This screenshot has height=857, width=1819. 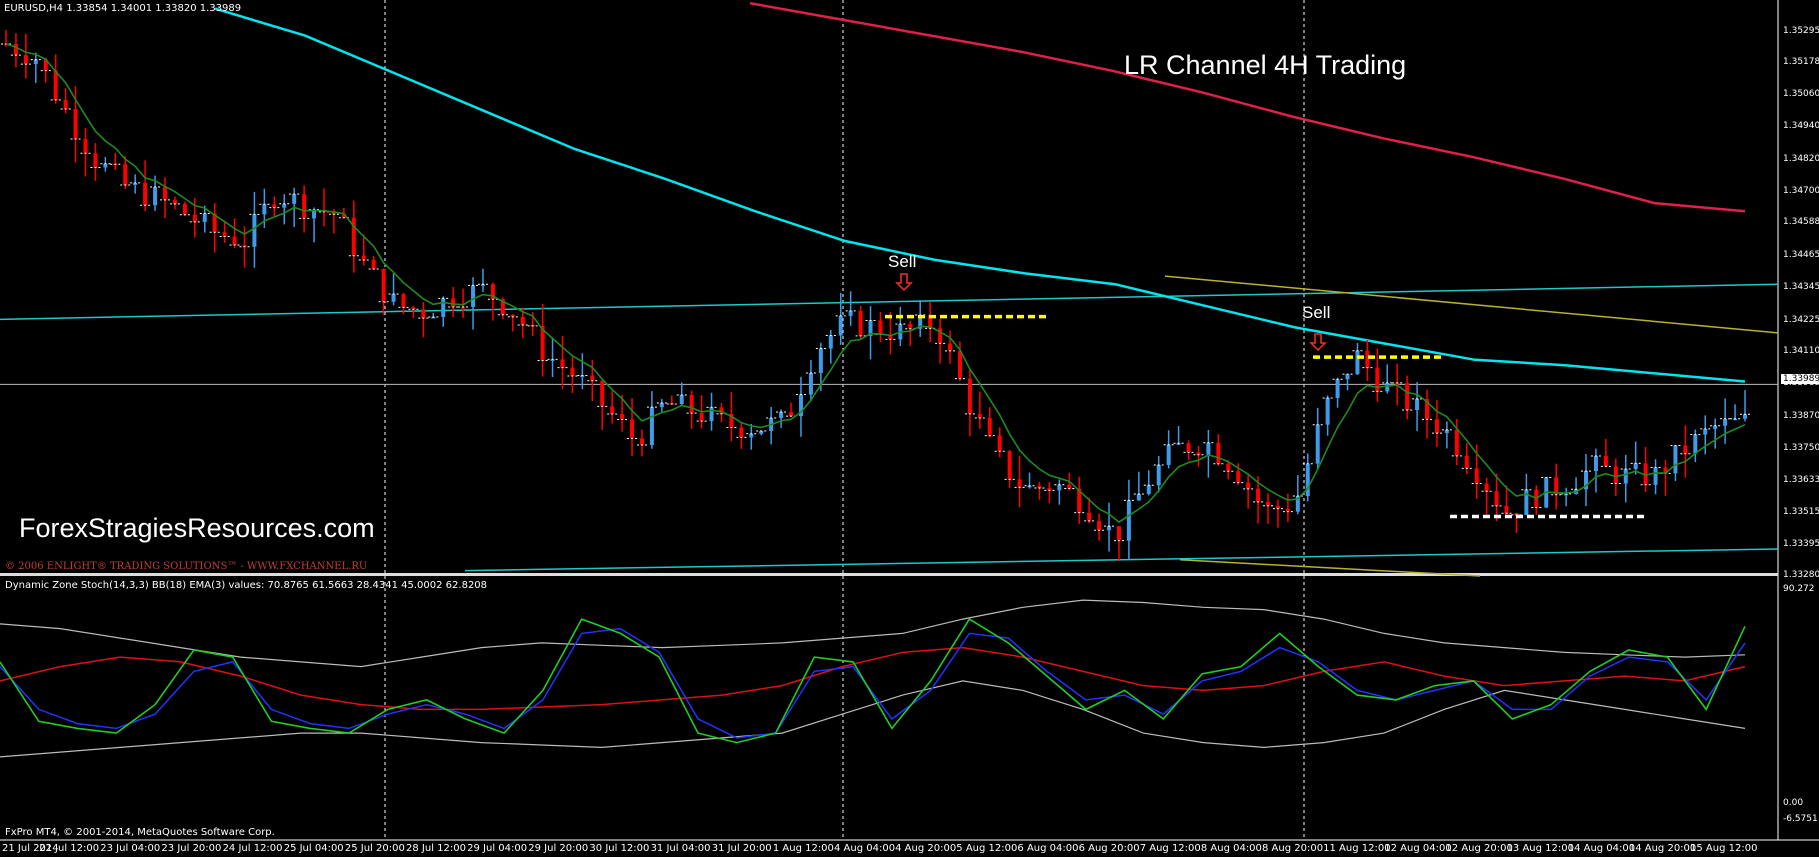 I want to click on stoch-ema-line, so click(x=873, y=678).